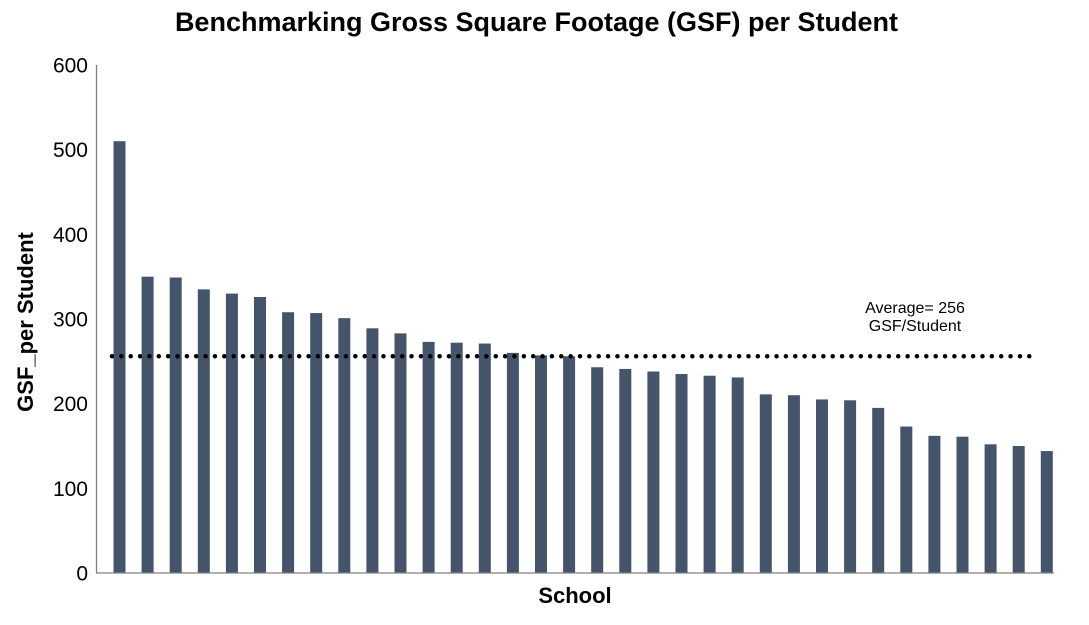 The width and height of the screenshot is (1089, 625). I want to click on y-axis-label: GSF_per Student, so click(25, 322).